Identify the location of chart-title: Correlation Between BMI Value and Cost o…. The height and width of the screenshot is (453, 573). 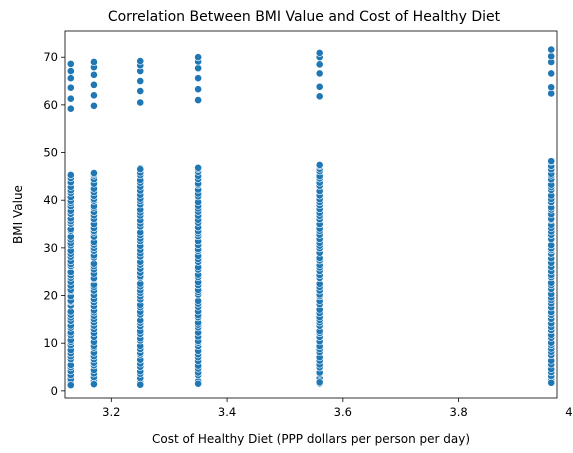
(304, 17).